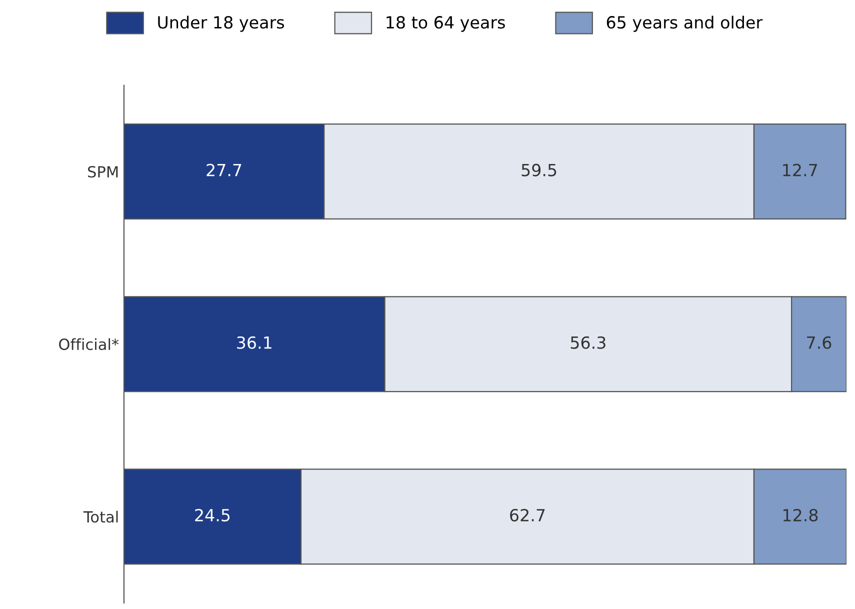 The image size is (855, 609). Describe the element at coordinates (588, 342) in the screenshot. I see `data-label: 56.3` at that location.